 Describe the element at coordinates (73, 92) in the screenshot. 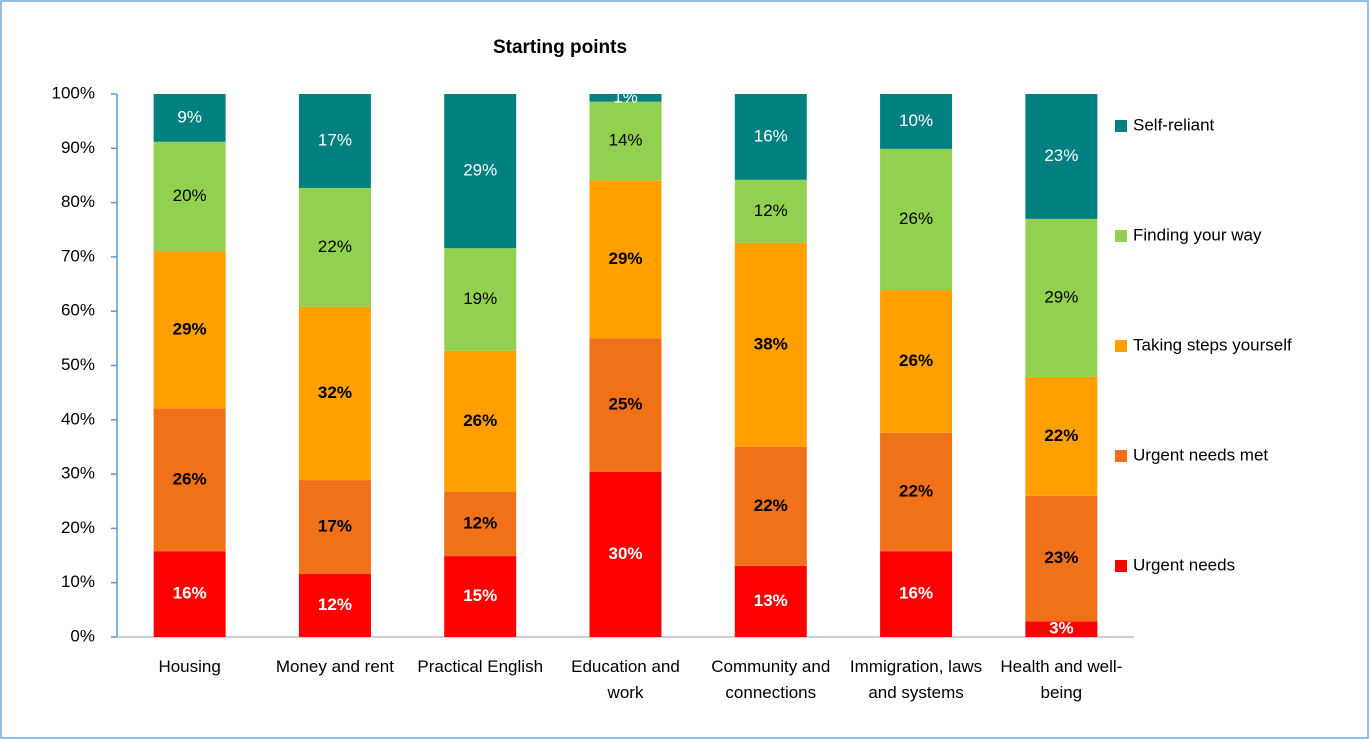

I see `y-tick-label: 100%` at that location.